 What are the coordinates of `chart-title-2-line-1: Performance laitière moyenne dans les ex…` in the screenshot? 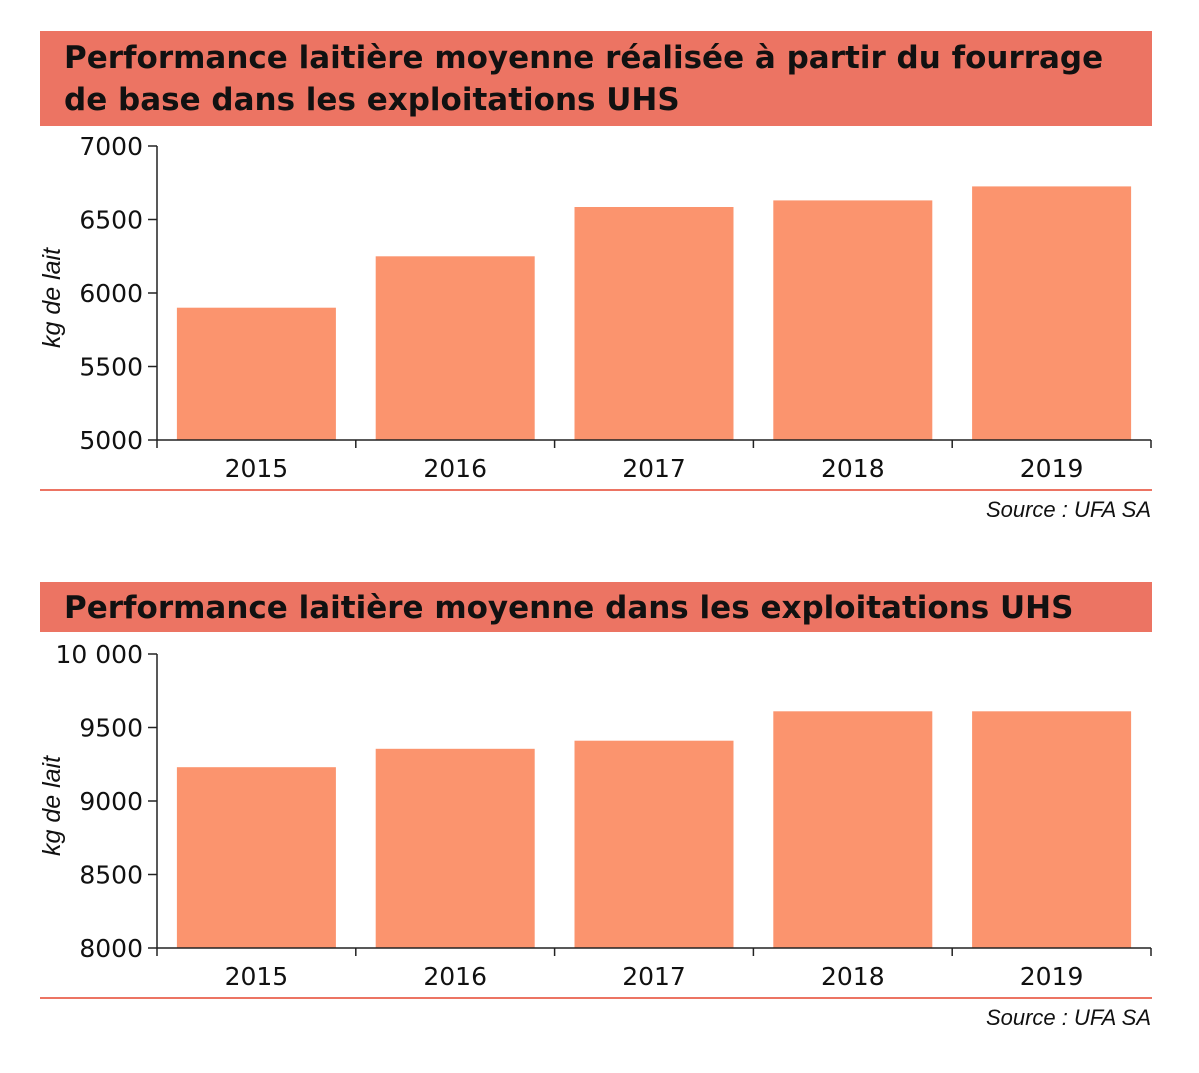 It's located at (569, 608).